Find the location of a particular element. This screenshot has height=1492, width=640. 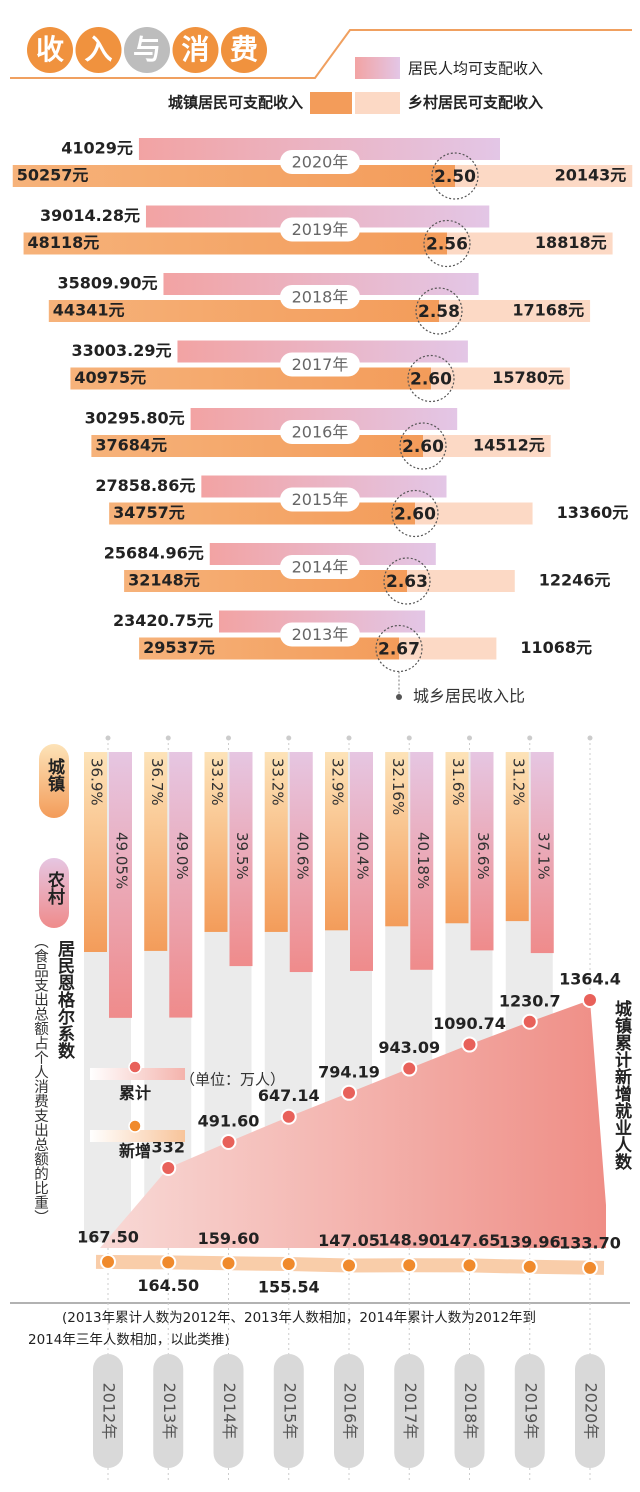

year-label: 2013年 is located at coordinates (320, 634).